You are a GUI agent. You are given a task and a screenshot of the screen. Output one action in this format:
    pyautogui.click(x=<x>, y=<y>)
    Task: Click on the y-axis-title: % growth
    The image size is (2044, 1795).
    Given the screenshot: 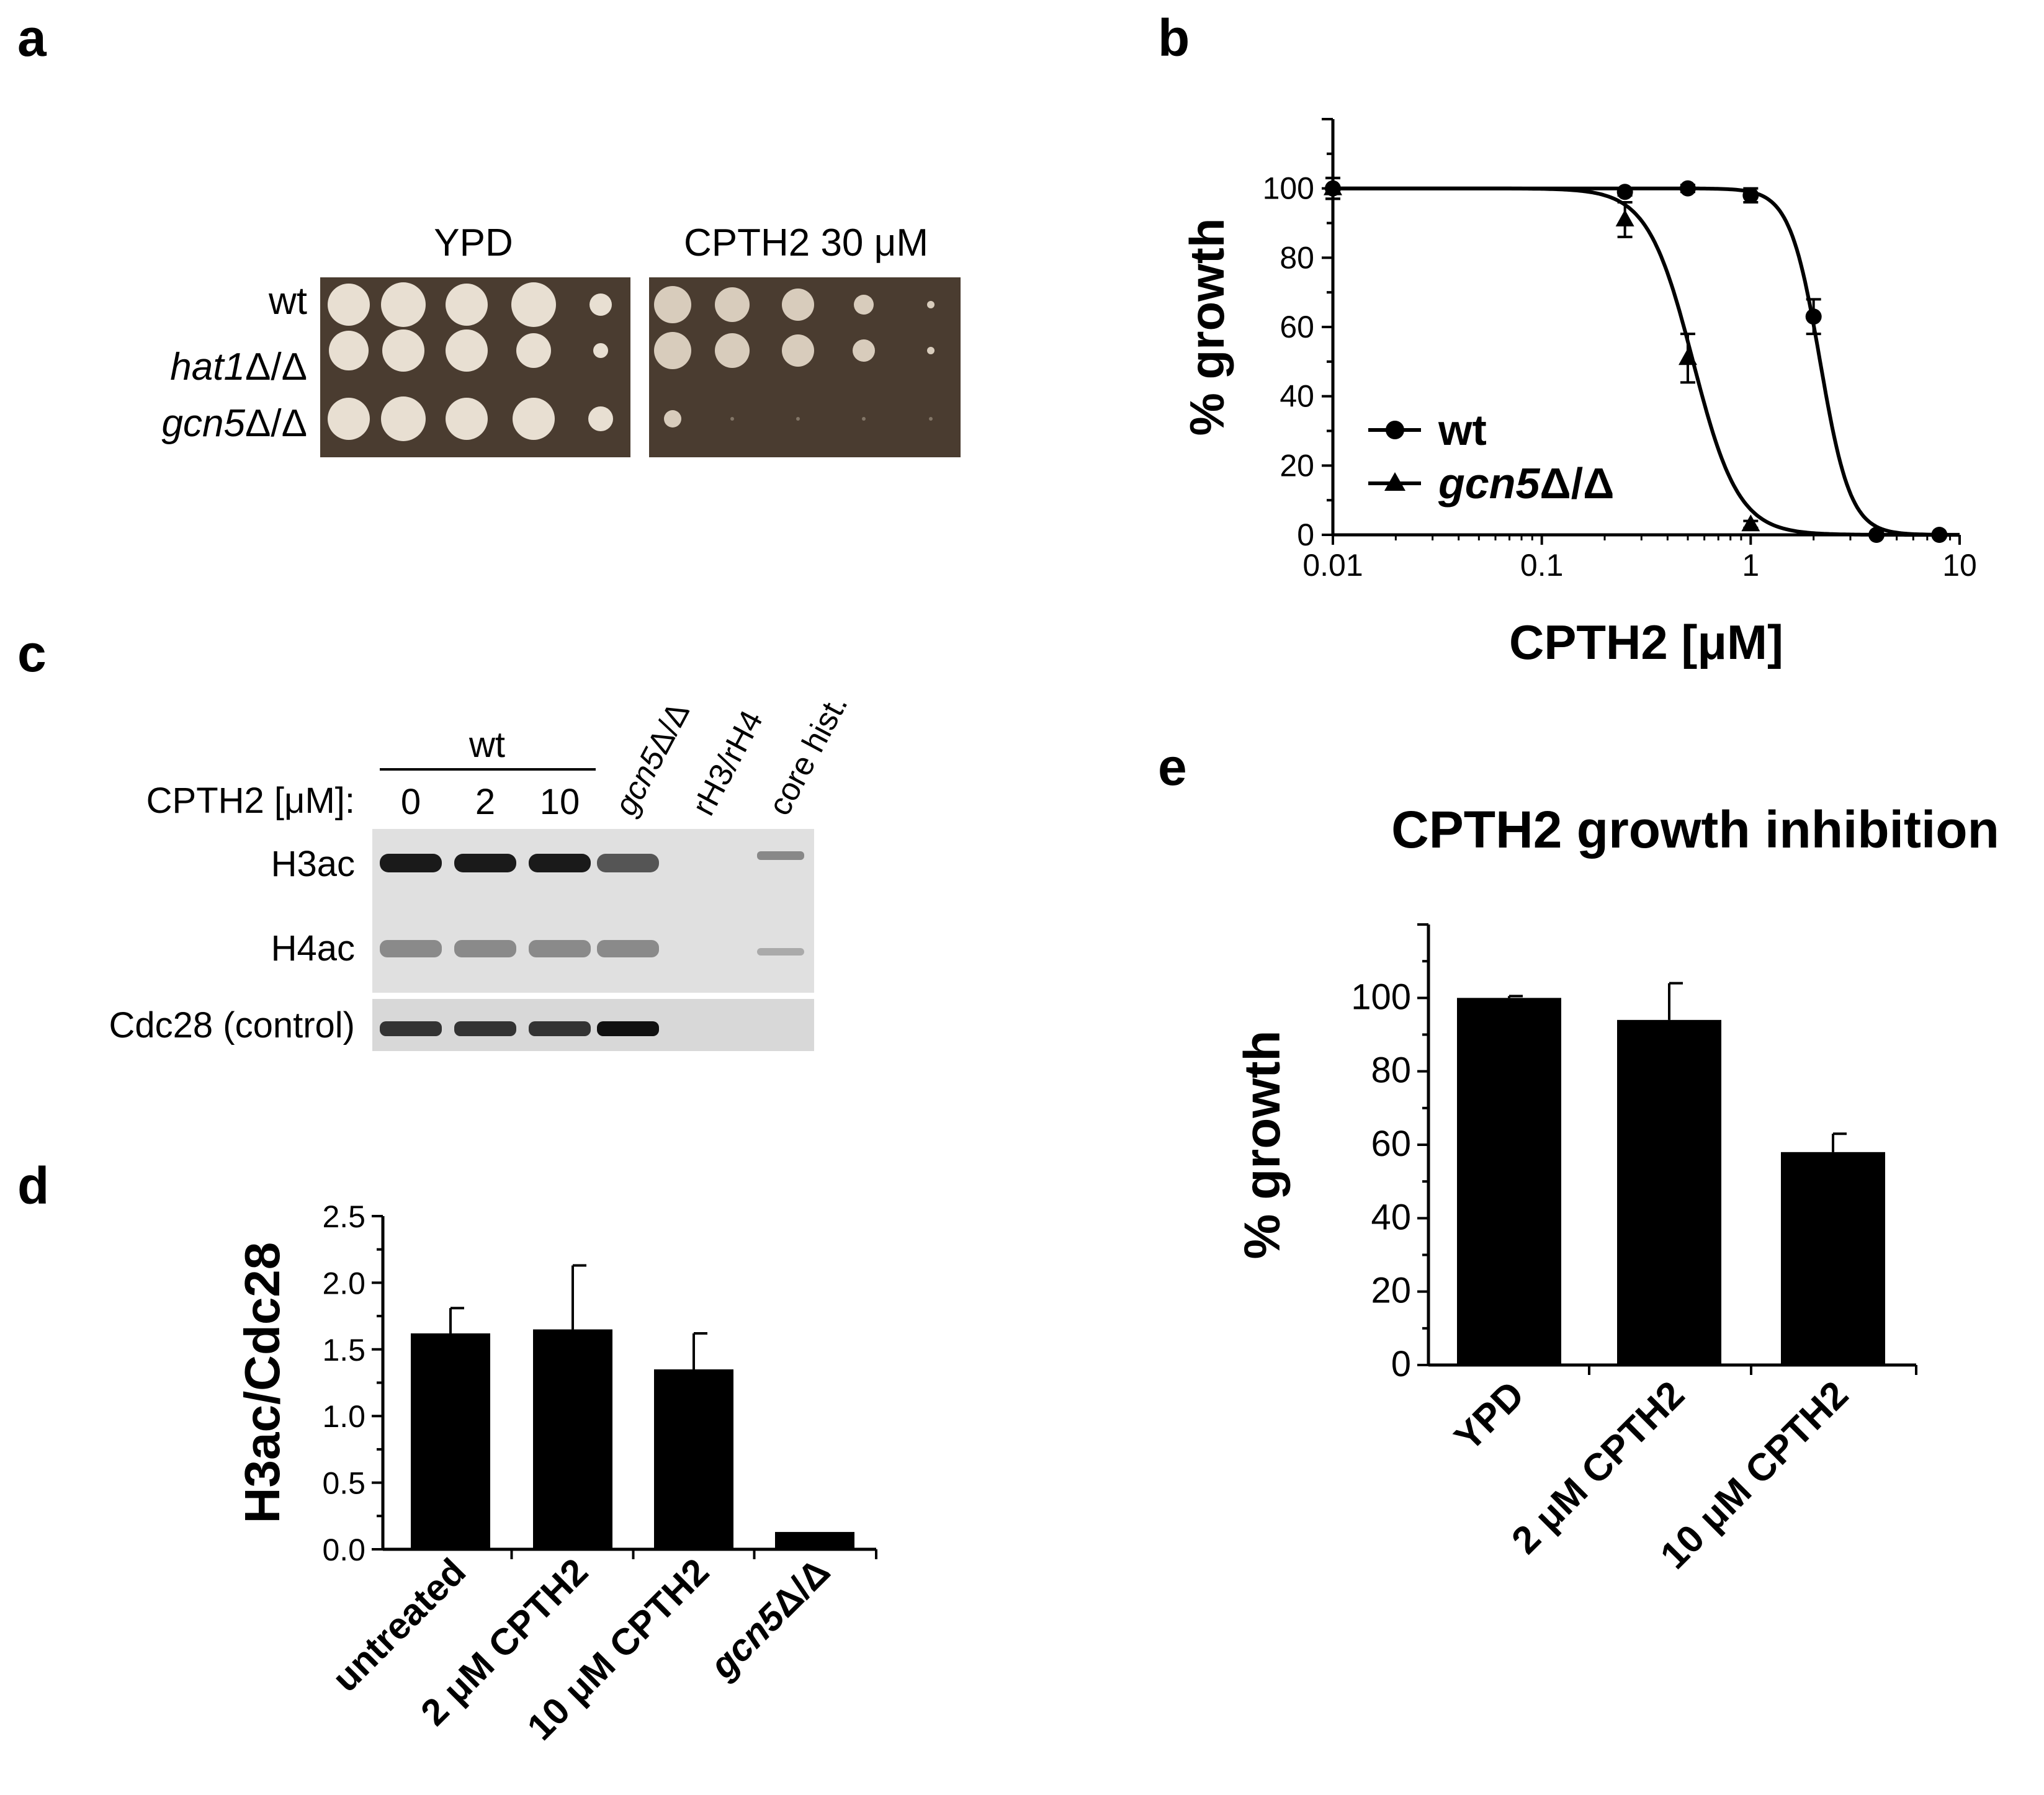 What is the action you would take?
    pyautogui.click(x=1262, y=1145)
    